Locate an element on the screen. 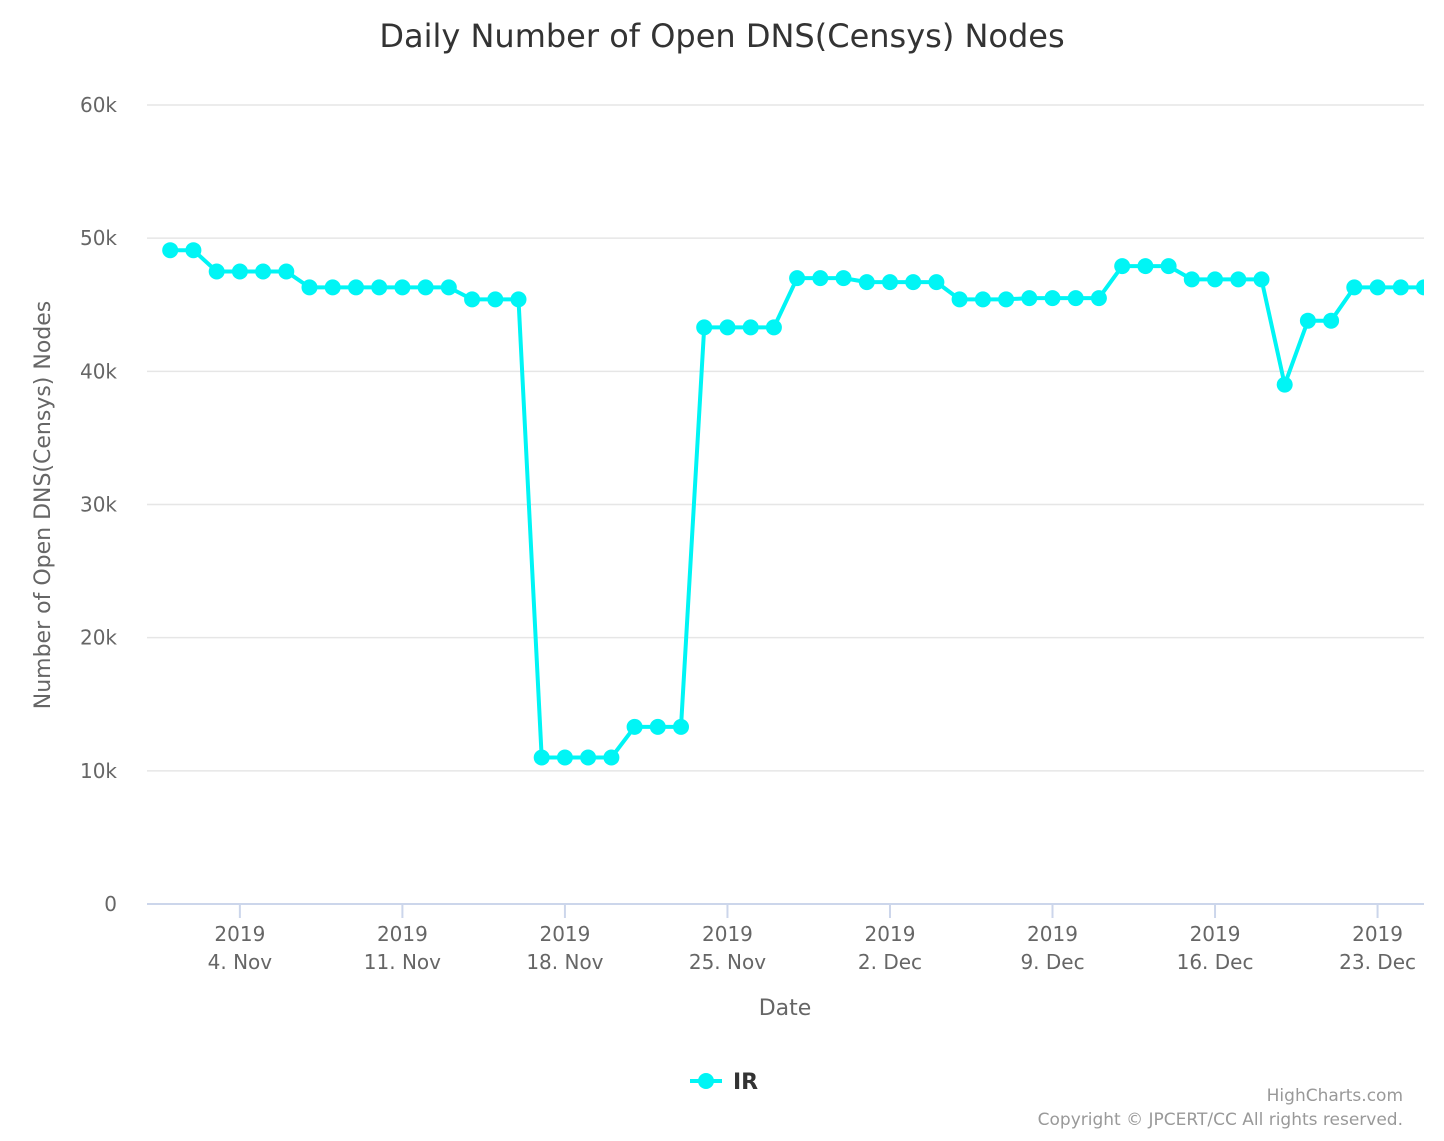 The height and width of the screenshot is (1141, 1444). legend-marker-icon is located at coordinates (706, 1081).